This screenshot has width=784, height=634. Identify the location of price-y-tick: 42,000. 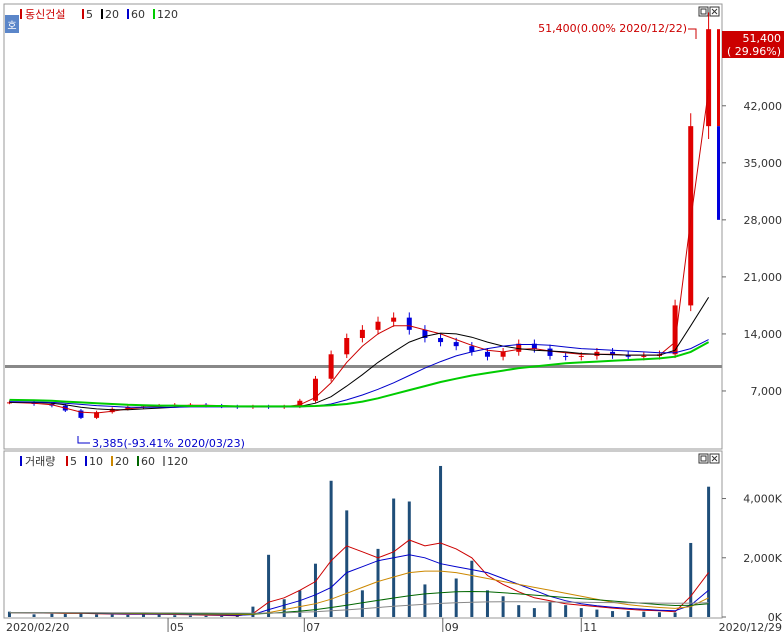
(763, 106).